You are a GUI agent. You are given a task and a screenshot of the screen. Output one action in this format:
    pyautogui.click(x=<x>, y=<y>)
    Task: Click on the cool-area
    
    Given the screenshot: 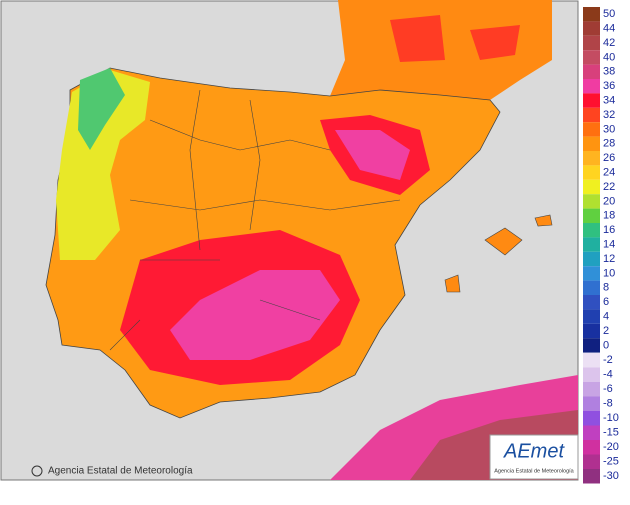 What is the action you would take?
    pyautogui.click(x=101, y=109)
    